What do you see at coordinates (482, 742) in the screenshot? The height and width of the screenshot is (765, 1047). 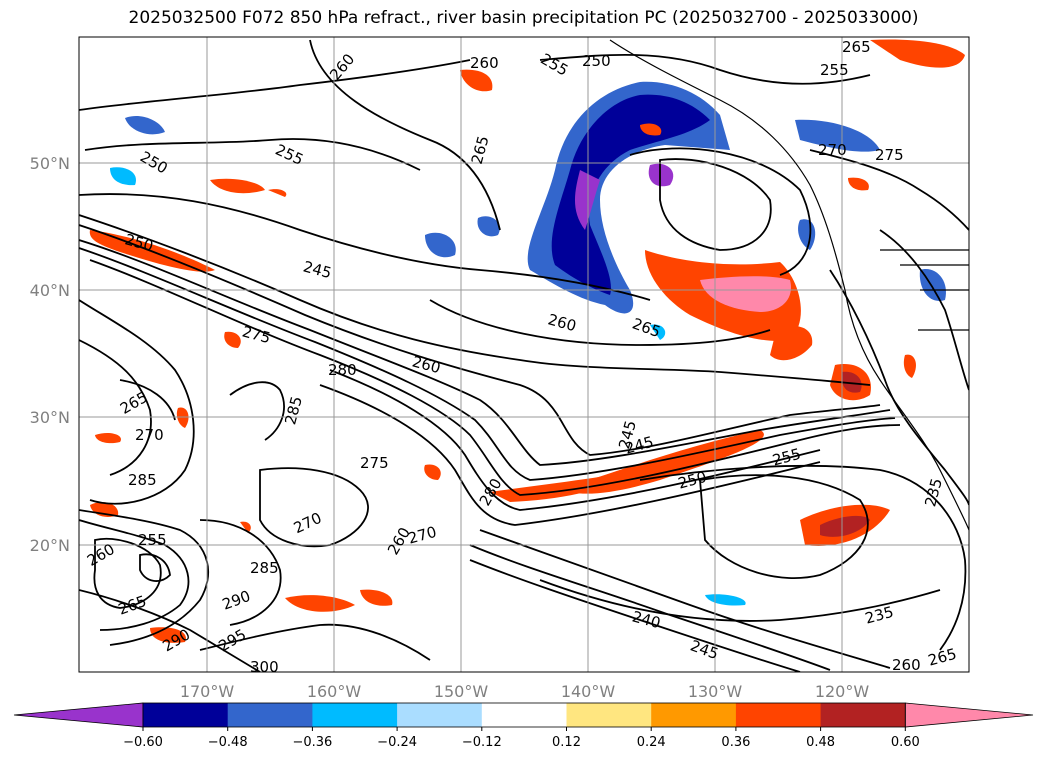 I see `colorbar-tick-label: −0.12` at bounding box center [482, 742].